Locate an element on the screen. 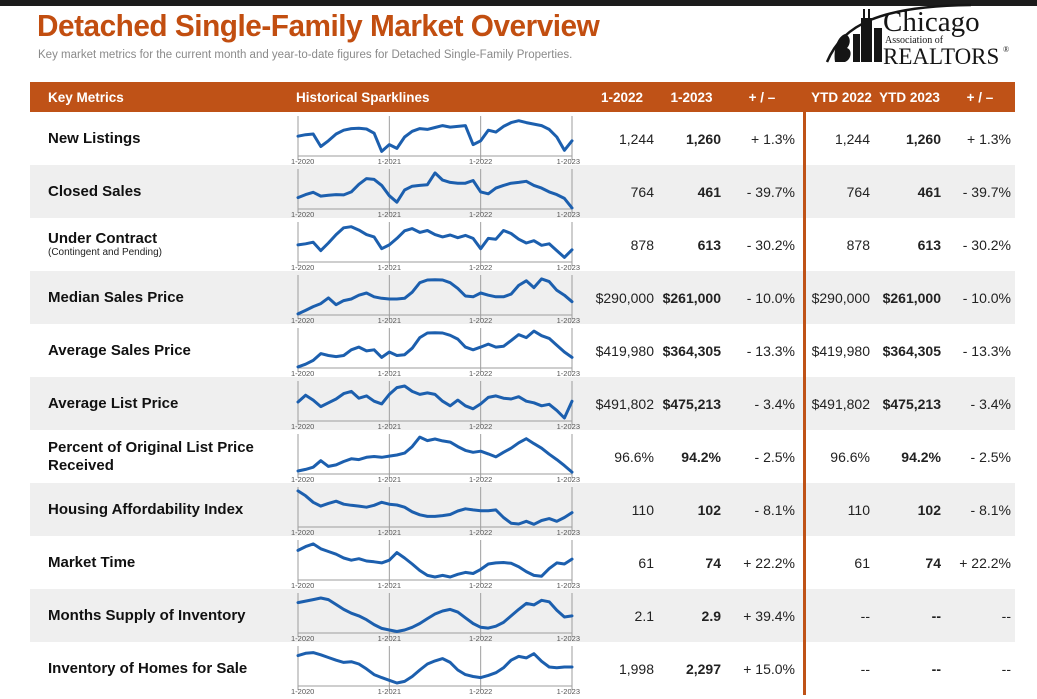  ytd-change-value: - 10.0% is located at coordinates (986, 297).